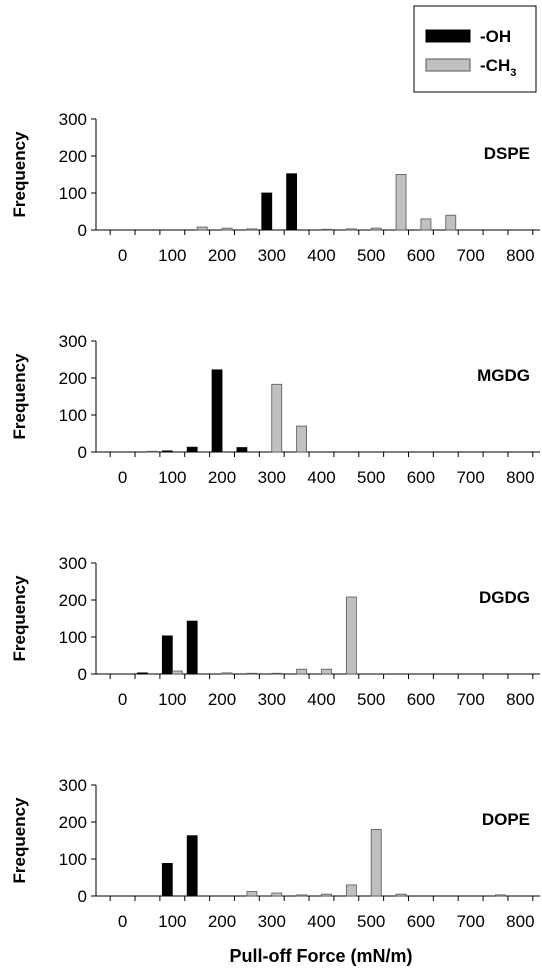 This screenshot has width=542, height=973. What do you see at coordinates (321, 956) in the screenshot?
I see `x-axis-title: Pull-off Force (mN/m)` at bounding box center [321, 956].